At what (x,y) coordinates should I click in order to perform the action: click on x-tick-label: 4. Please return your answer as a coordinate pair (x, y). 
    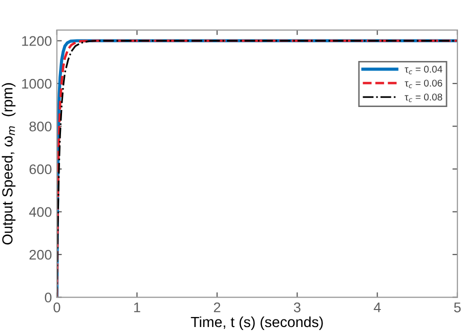
    Looking at the image, I should click on (377, 307).